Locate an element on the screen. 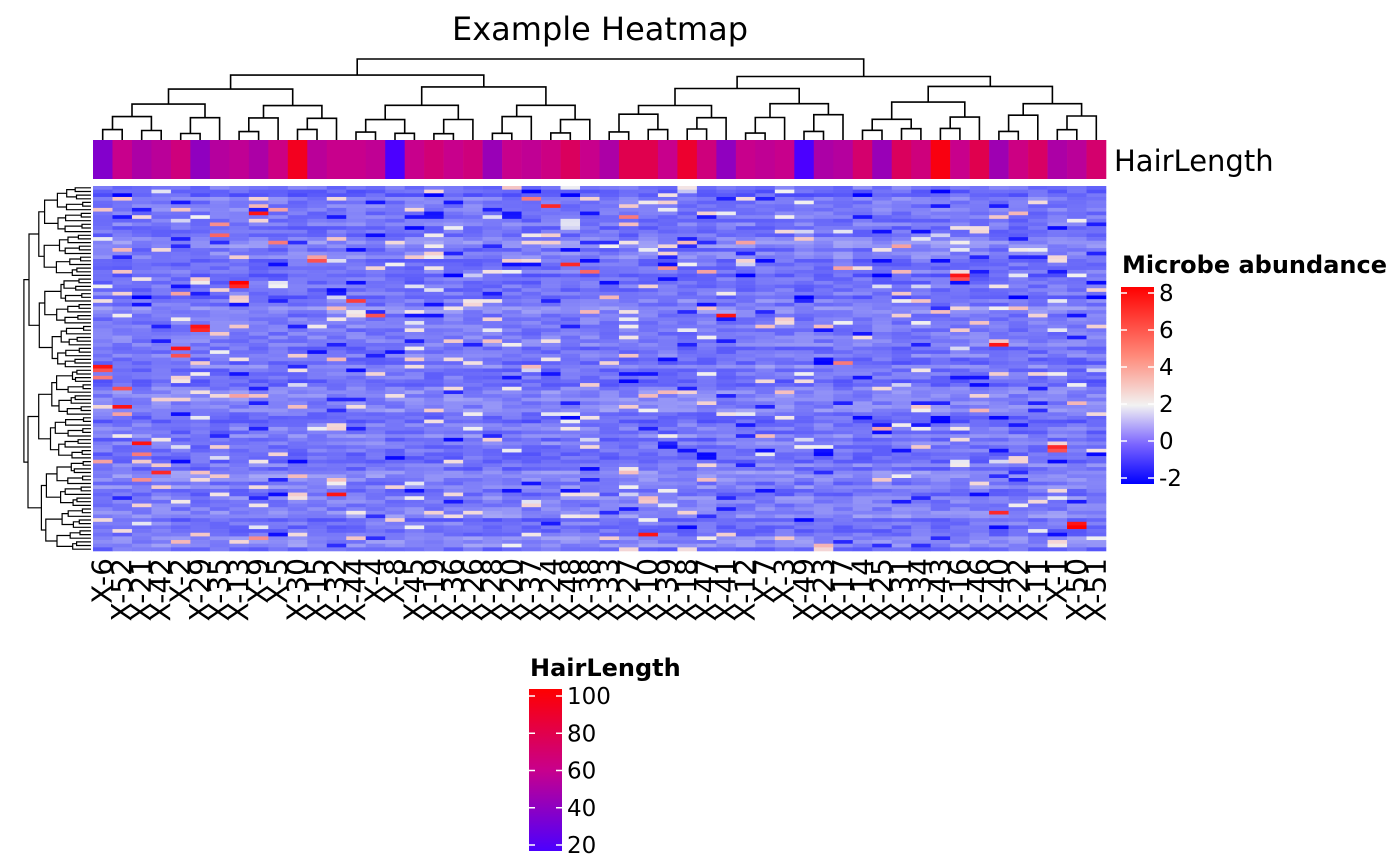 The image size is (1400, 866). column-dendrogram-branch is located at coordinates (168, 110).